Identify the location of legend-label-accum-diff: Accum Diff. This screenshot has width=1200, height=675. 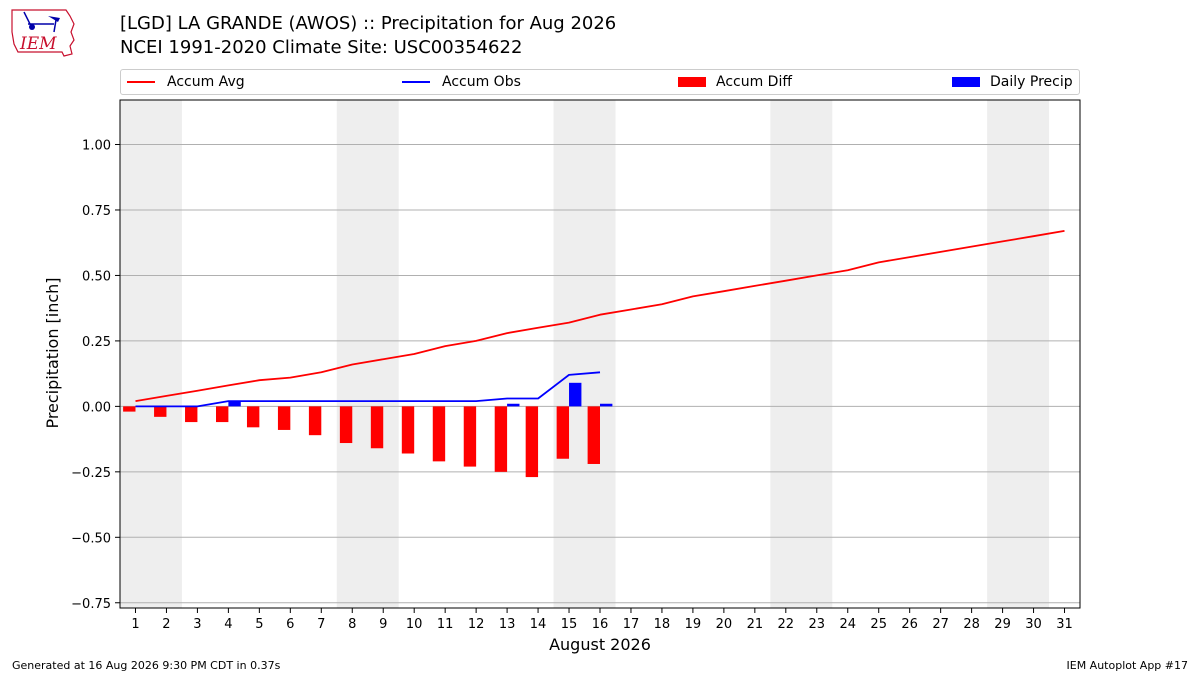
(754, 82).